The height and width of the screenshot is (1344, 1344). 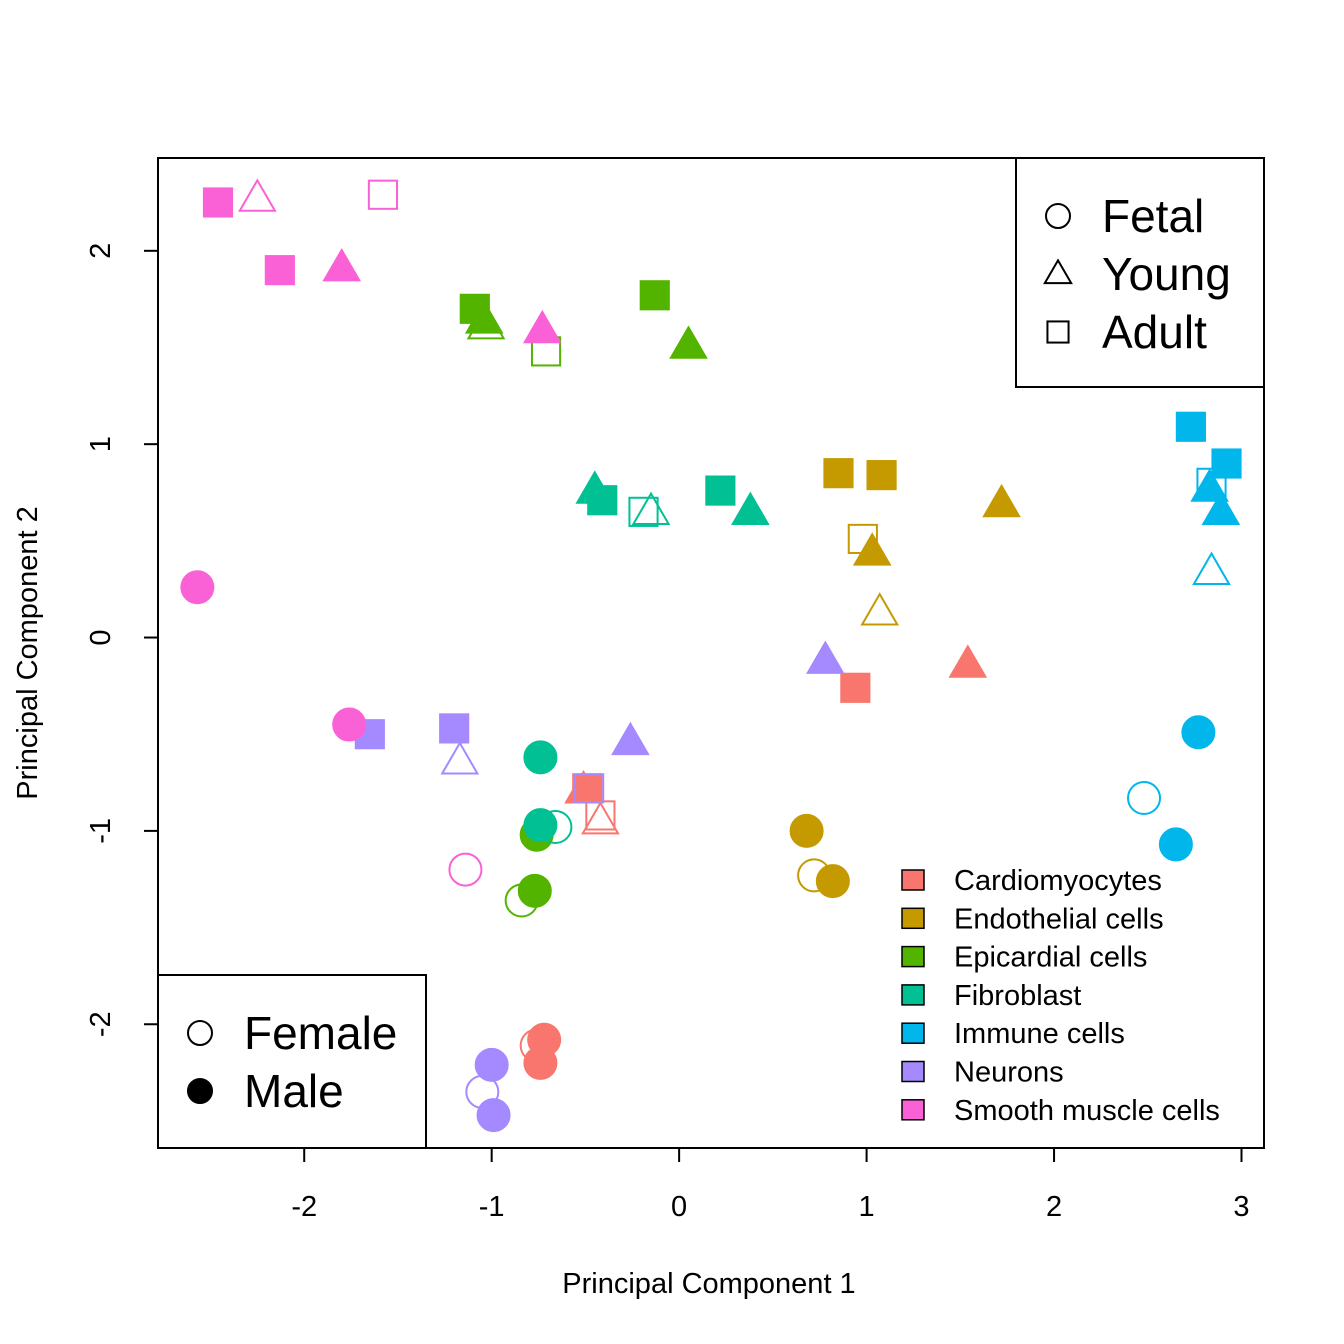 What do you see at coordinates (465, 869) in the screenshot?
I see `point-smooth-muscle-cells-fetal-female` at bounding box center [465, 869].